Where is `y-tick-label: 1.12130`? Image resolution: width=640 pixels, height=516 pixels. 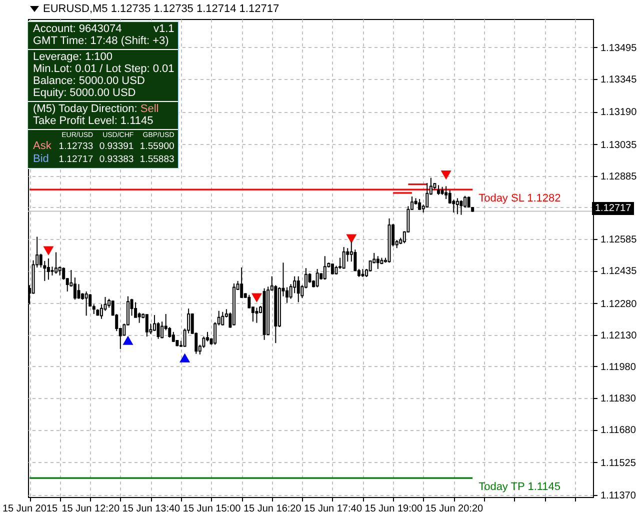 y-tick-label: 1.12130 is located at coordinates (619, 336).